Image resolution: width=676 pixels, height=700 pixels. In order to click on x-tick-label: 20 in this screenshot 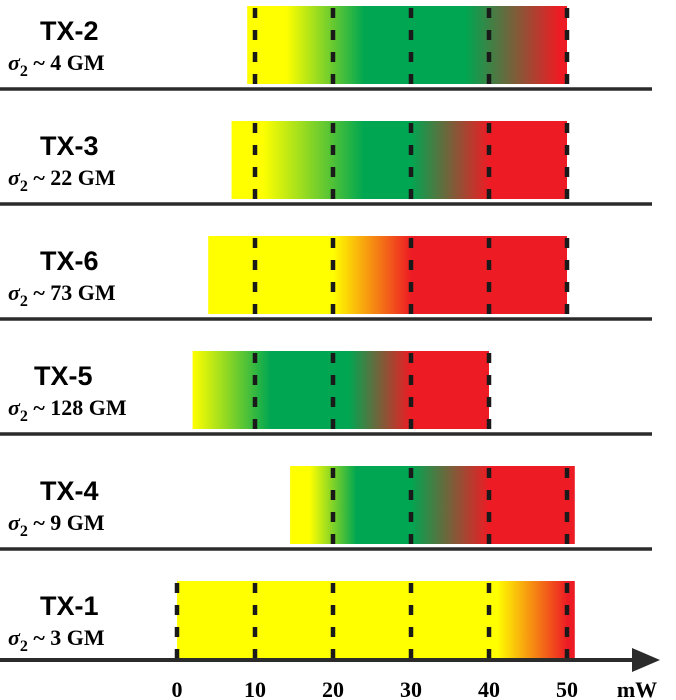, I will do `click(333, 688)`.